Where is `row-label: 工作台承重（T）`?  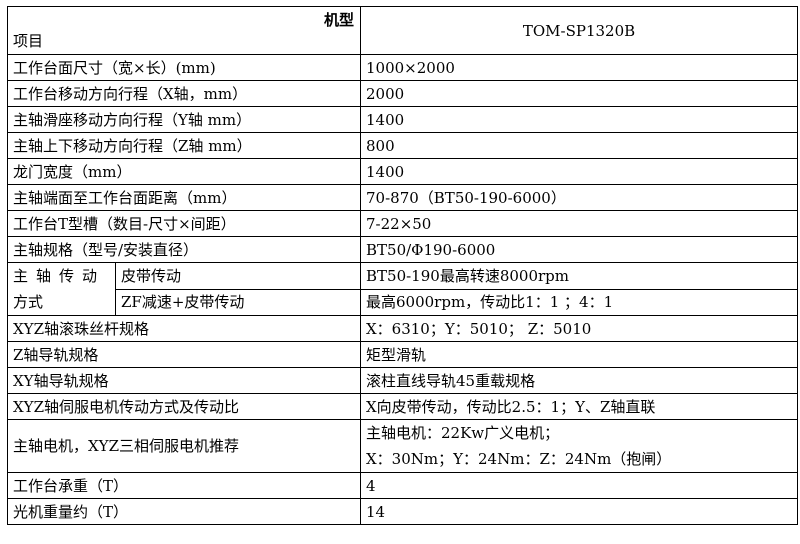 row-label: 工作台承重（T） is located at coordinates (184, 485).